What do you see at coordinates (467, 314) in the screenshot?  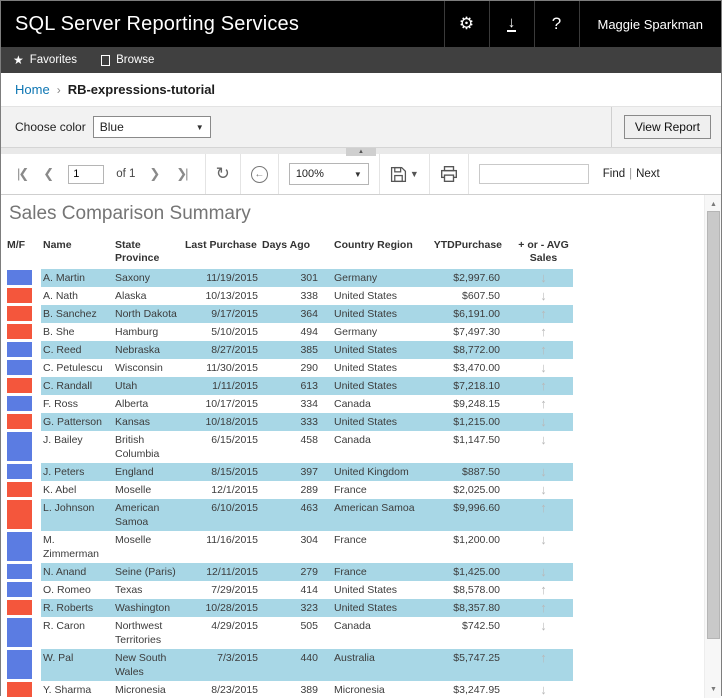 I see `cell-ytd: $6,191.00` at bounding box center [467, 314].